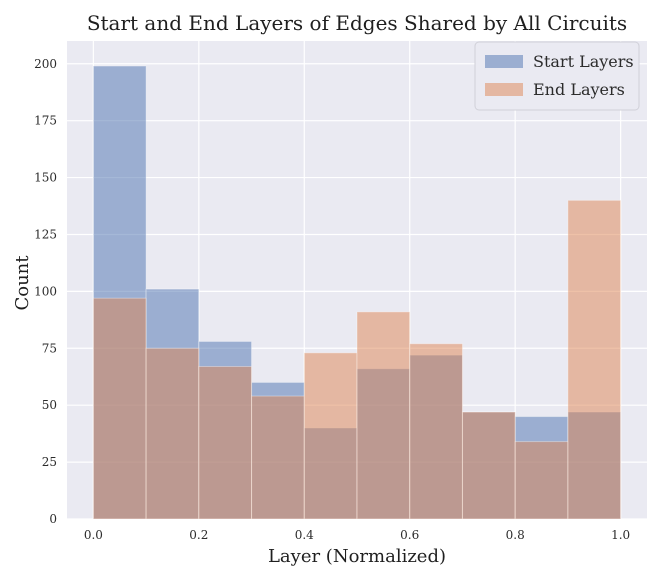 This screenshot has width=663, height=580. What do you see at coordinates (49, 405) in the screenshot?
I see `y-tick-label: 50` at bounding box center [49, 405].